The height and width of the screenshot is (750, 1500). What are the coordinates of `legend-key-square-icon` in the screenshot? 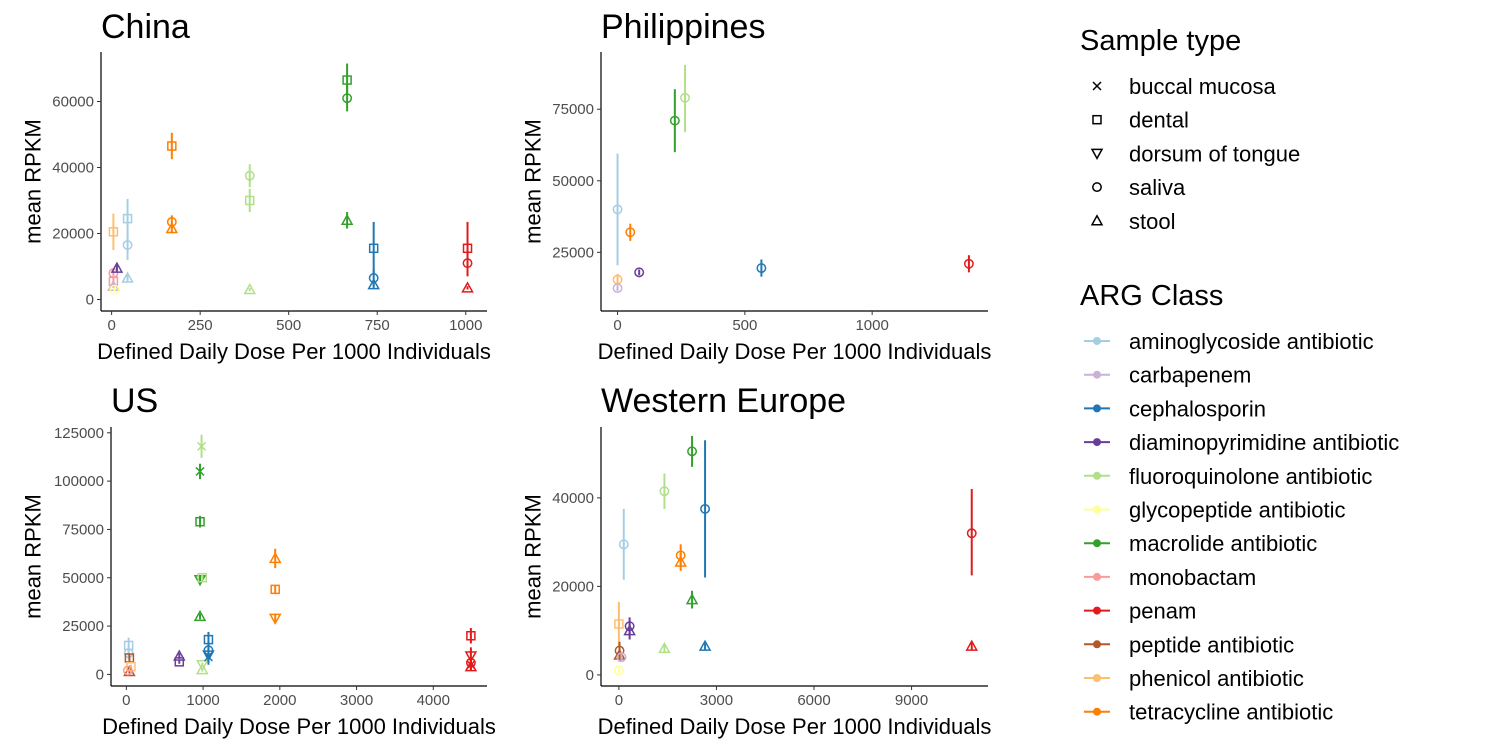 It's located at (1097, 119).